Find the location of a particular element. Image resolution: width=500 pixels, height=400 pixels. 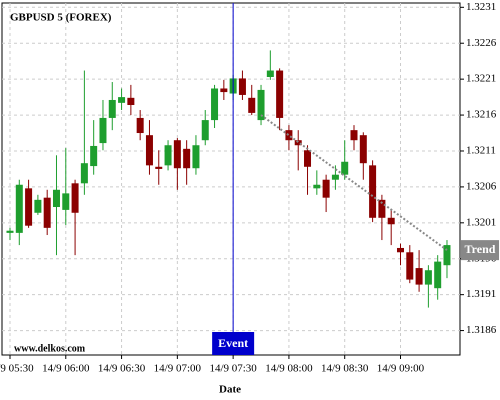

x-tick-label: 14/9 06:30 is located at coordinates (122, 369).